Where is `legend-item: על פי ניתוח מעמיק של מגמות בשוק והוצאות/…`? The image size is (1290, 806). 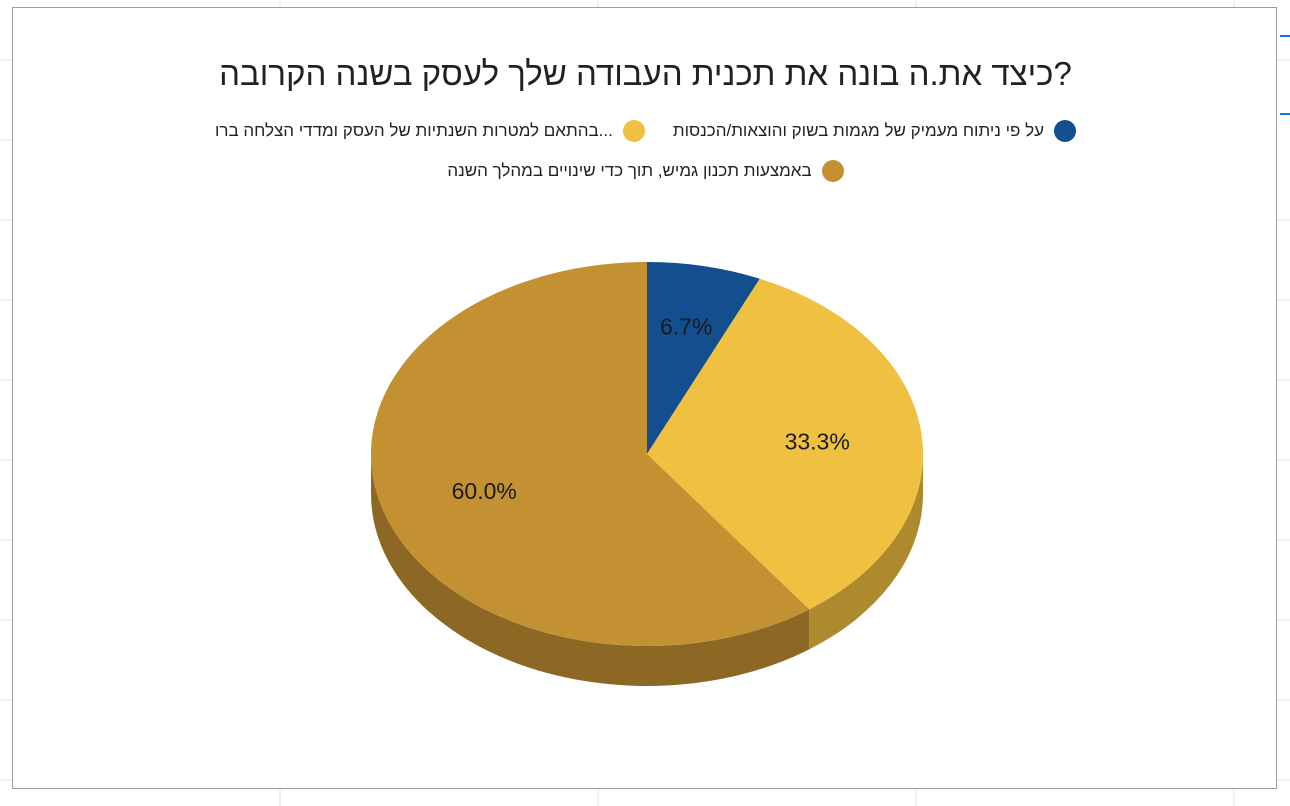
legend-item: על פי ניתוח מעמיק של מגמות בשוק והוצאות/… is located at coordinates (874, 131).